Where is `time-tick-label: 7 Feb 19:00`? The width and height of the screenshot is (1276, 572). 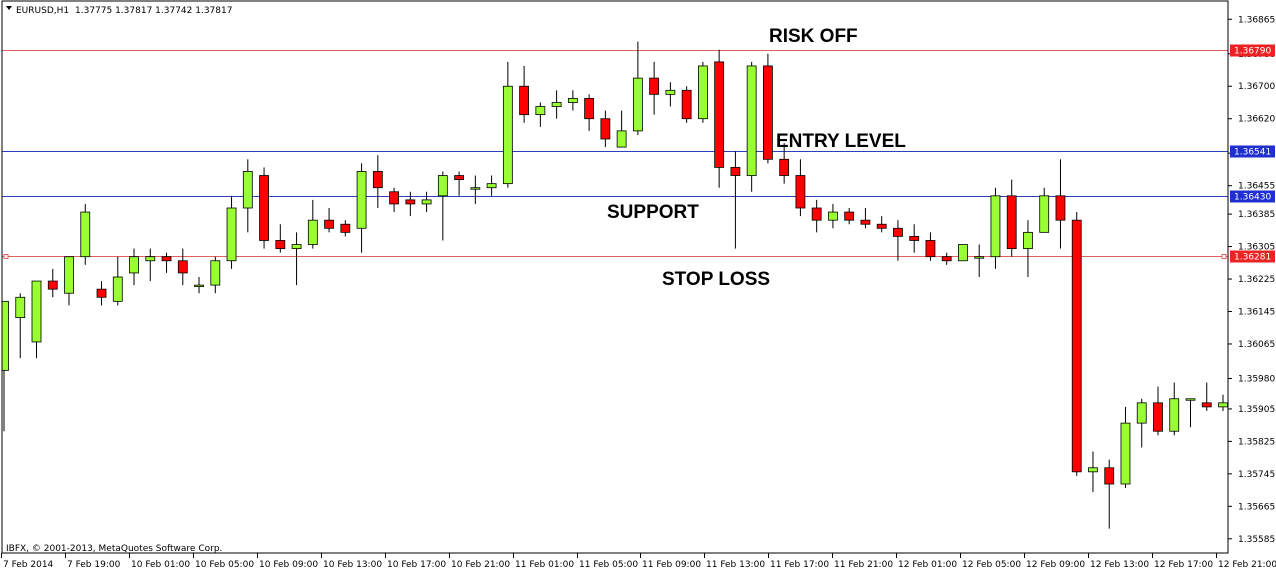
time-tick-label: 7 Feb 19:00 is located at coordinates (94, 565).